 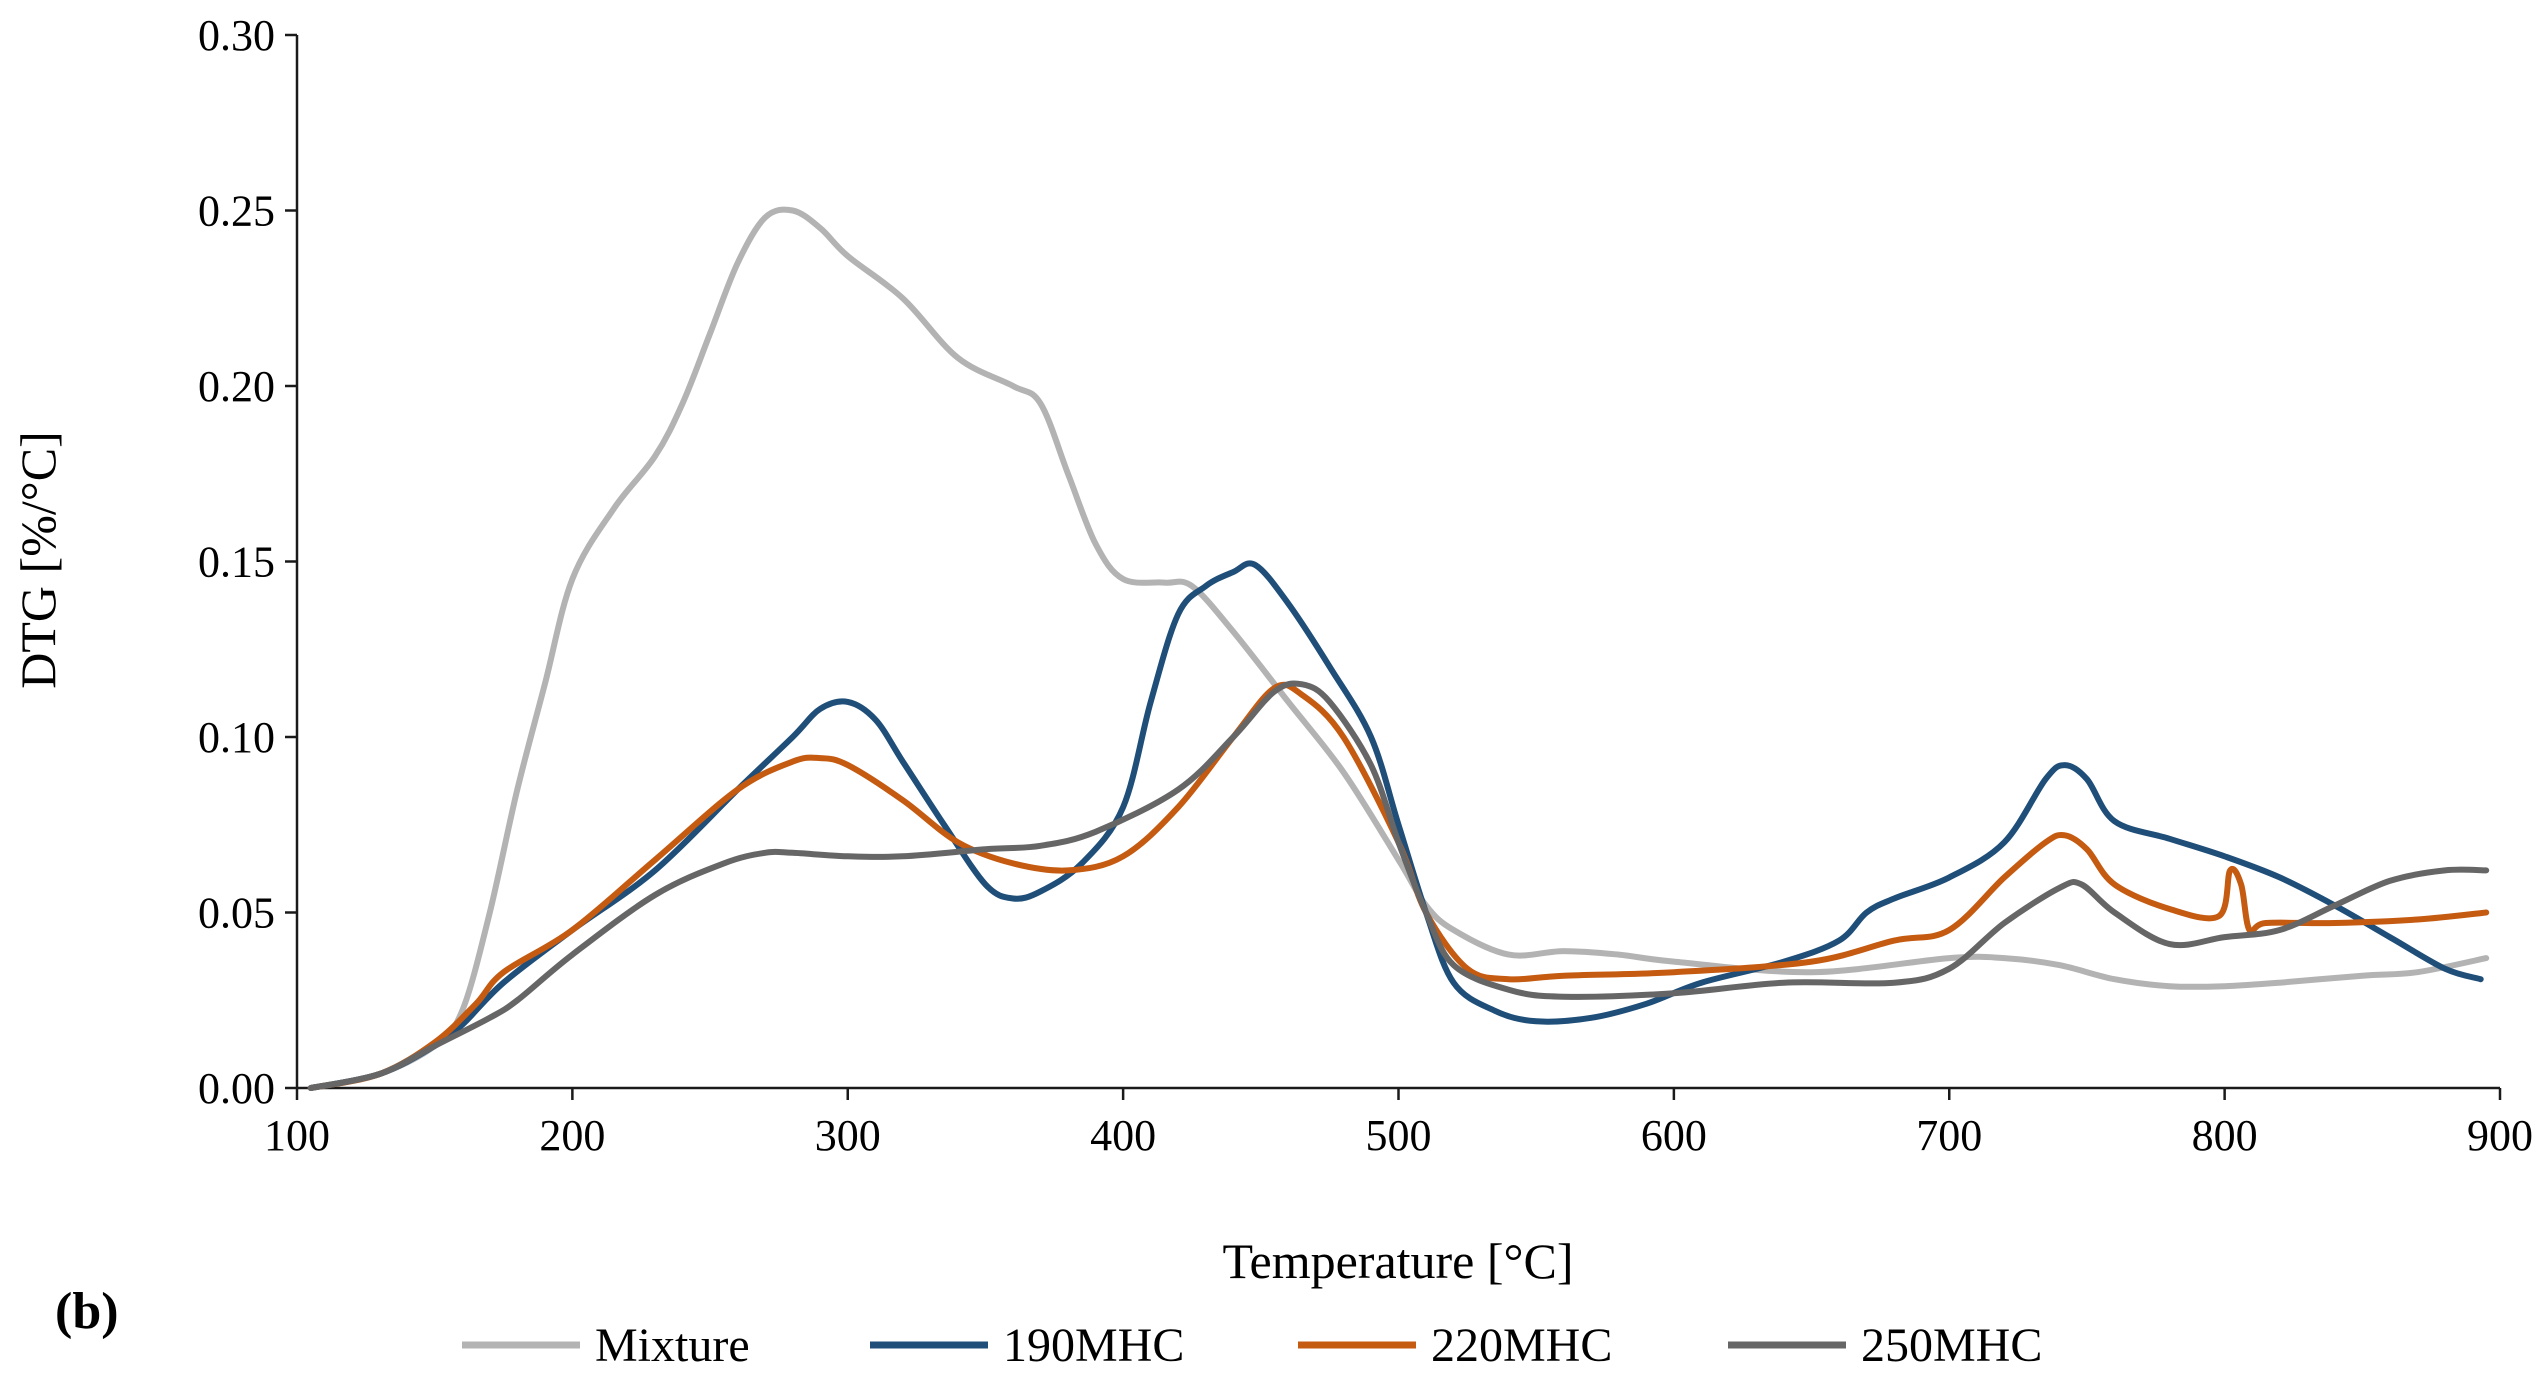 I want to click on x-tick-label: 400, so click(x=1123, y=1135).